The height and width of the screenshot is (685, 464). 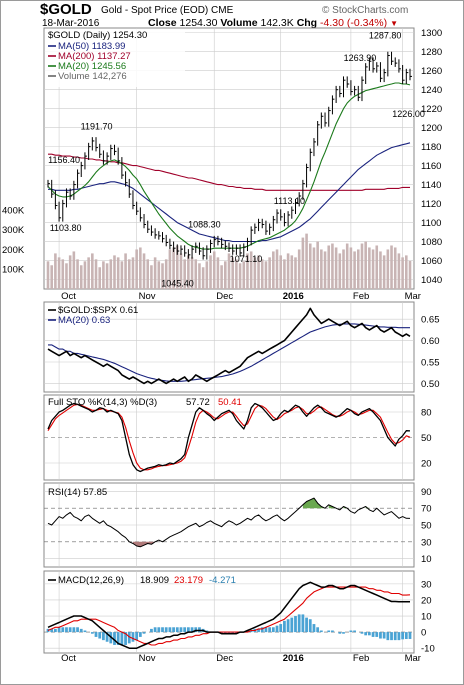 I want to click on price-annotation: 1071.10, so click(x=246, y=259).